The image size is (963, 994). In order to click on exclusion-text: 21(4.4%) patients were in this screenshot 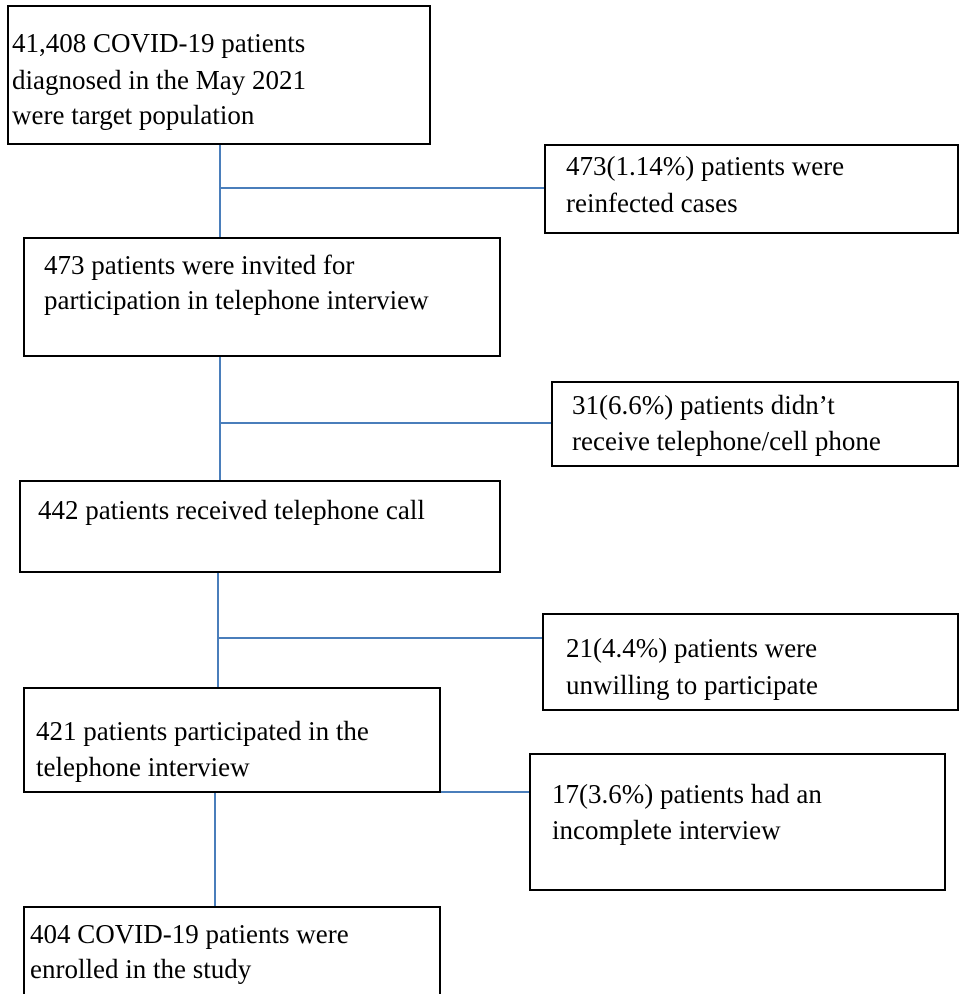, I will do `click(691, 648)`.